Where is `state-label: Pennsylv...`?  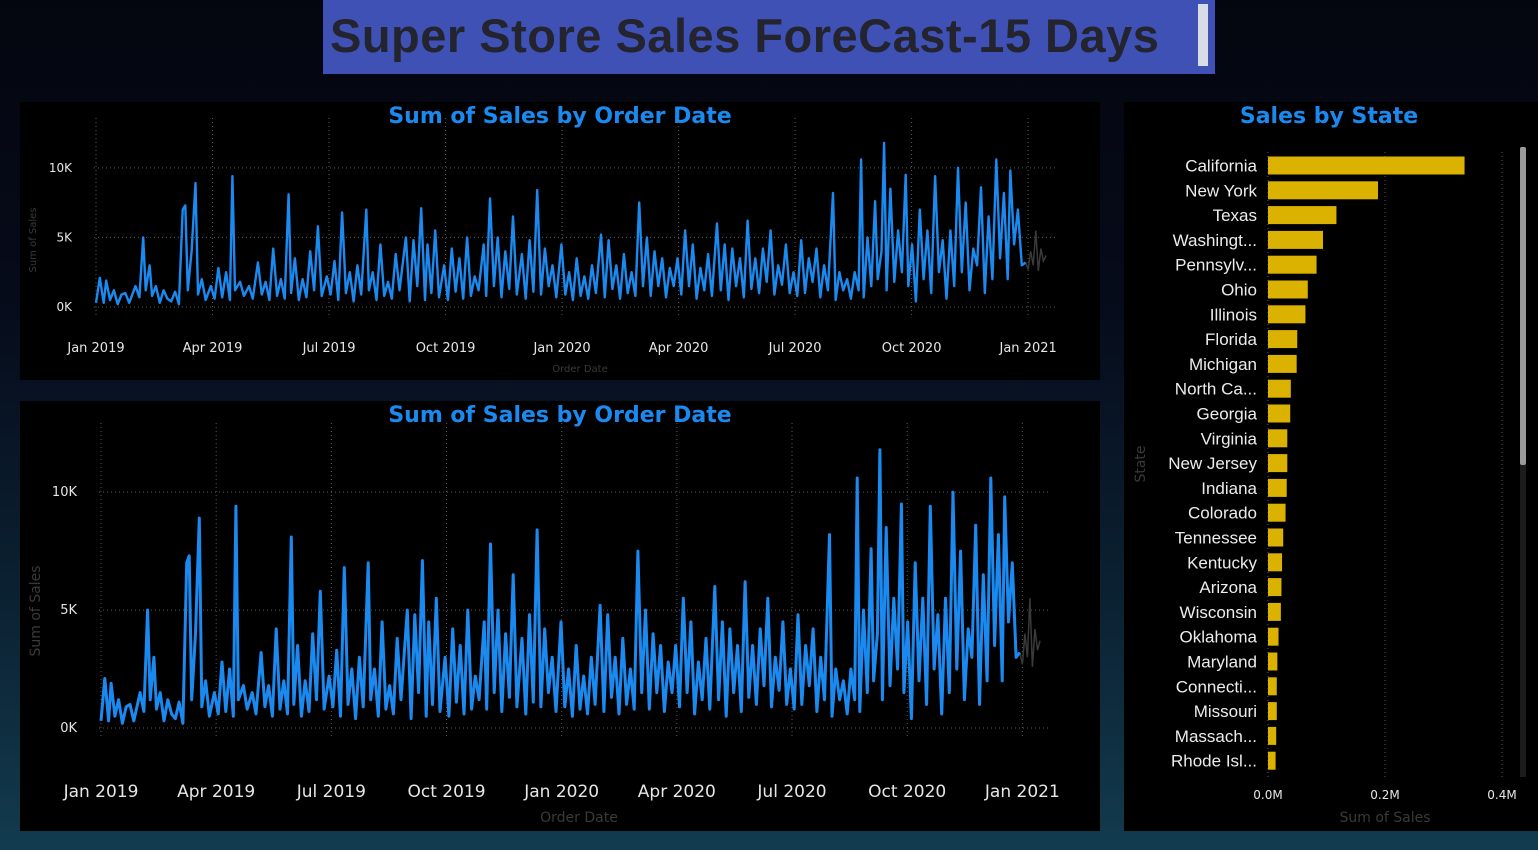 state-label: Pennsylv... is located at coordinates (1216, 265).